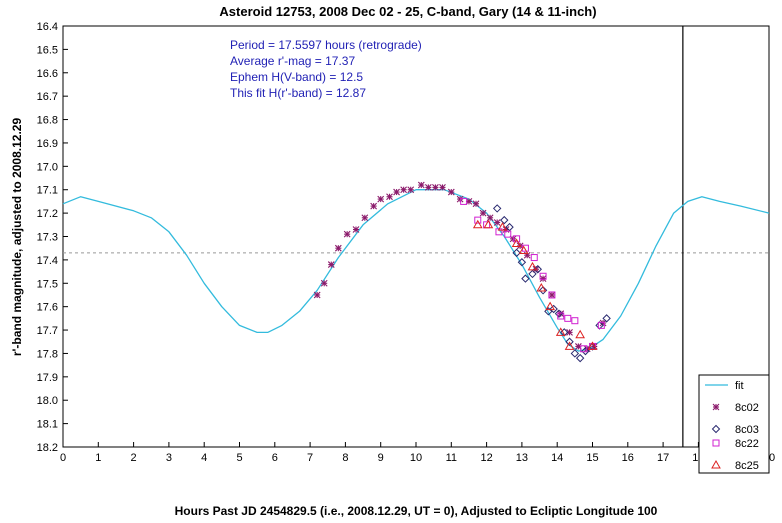  I want to click on y-tick-label: 17.2, so click(47, 214).